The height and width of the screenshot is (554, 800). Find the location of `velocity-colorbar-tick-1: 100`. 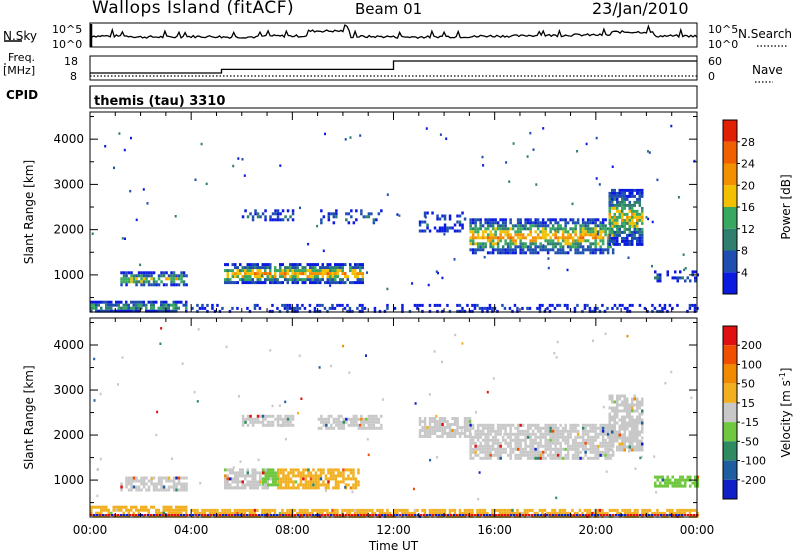

velocity-colorbar-tick-1: 100 is located at coordinates (751, 364).